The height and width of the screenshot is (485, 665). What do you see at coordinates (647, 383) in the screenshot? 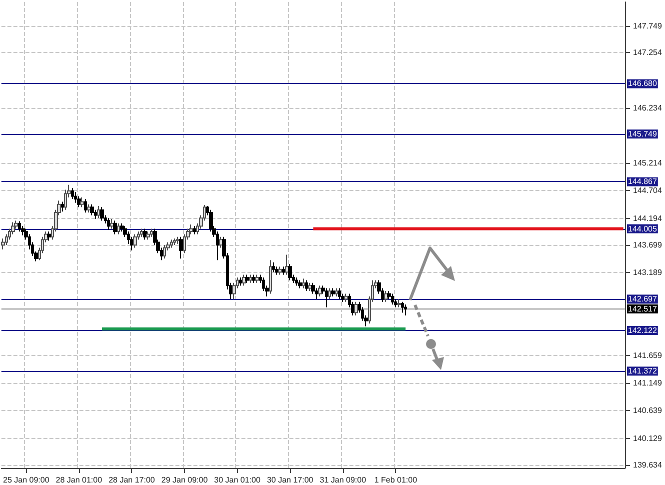
I see `y-tick-label: 141.149` at bounding box center [647, 383].